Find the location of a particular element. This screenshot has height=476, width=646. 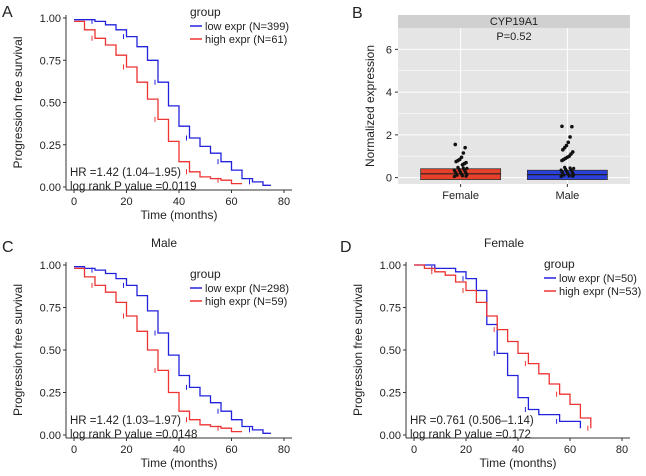

panel-letter-b: B is located at coordinates (357, 13).